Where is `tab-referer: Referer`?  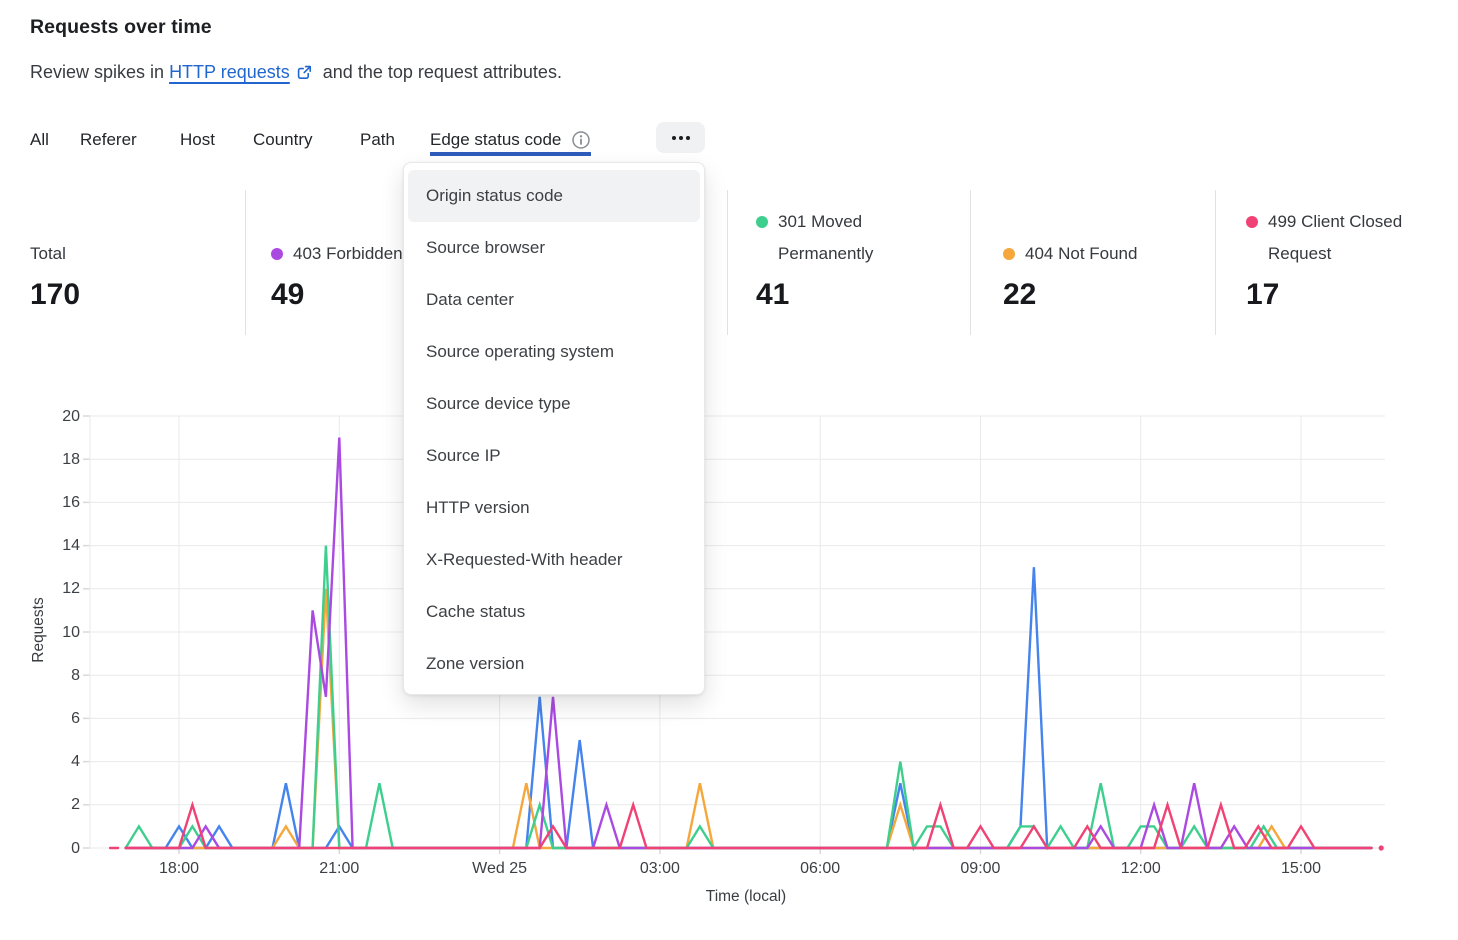
tab-referer: Referer is located at coordinates (108, 139).